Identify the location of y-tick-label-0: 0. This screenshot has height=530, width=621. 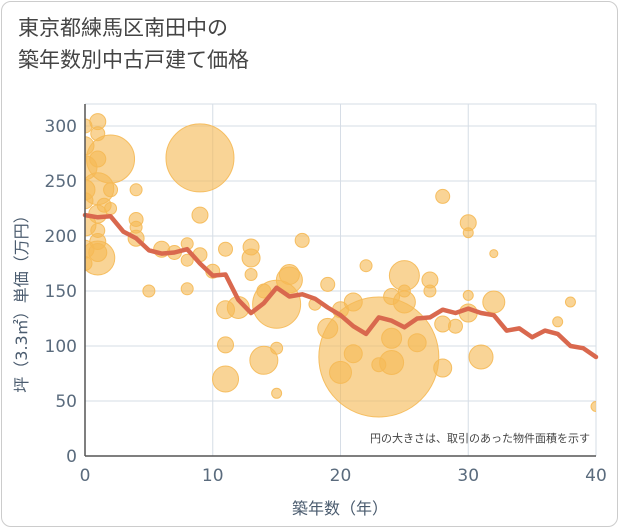
(71, 457).